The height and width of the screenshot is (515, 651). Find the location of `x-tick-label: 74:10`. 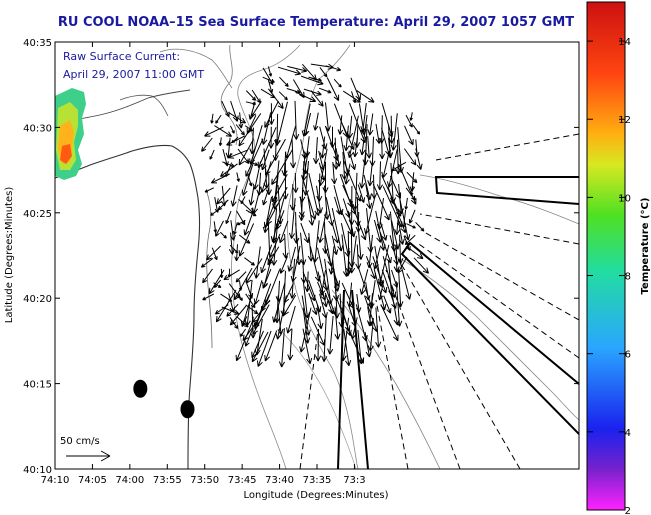

x-tick-label: 74:10 is located at coordinates (55, 480).